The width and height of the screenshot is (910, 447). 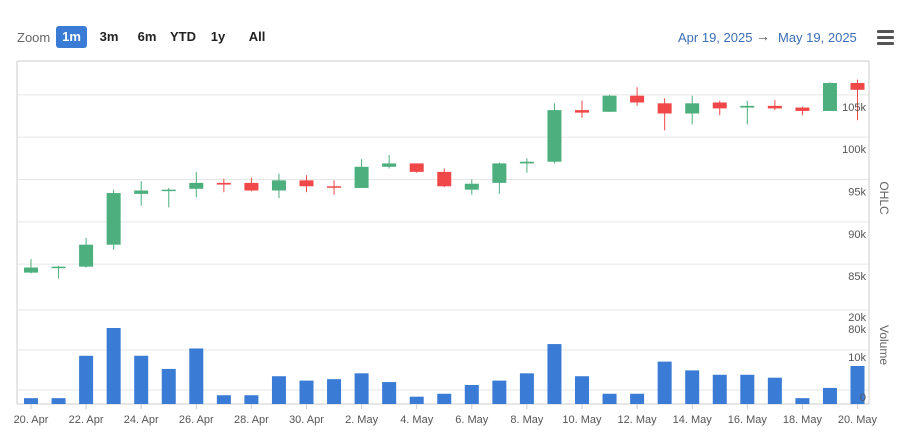 What do you see at coordinates (196, 420) in the screenshot?
I see `x-tick-label: 26. Apr` at bounding box center [196, 420].